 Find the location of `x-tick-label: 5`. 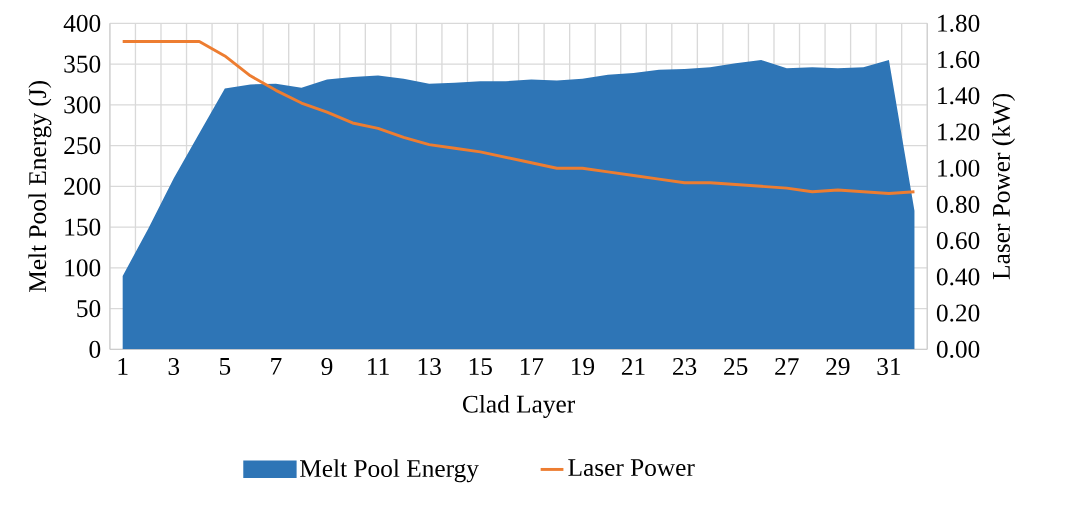

x-tick-label: 5 is located at coordinates (225, 366).